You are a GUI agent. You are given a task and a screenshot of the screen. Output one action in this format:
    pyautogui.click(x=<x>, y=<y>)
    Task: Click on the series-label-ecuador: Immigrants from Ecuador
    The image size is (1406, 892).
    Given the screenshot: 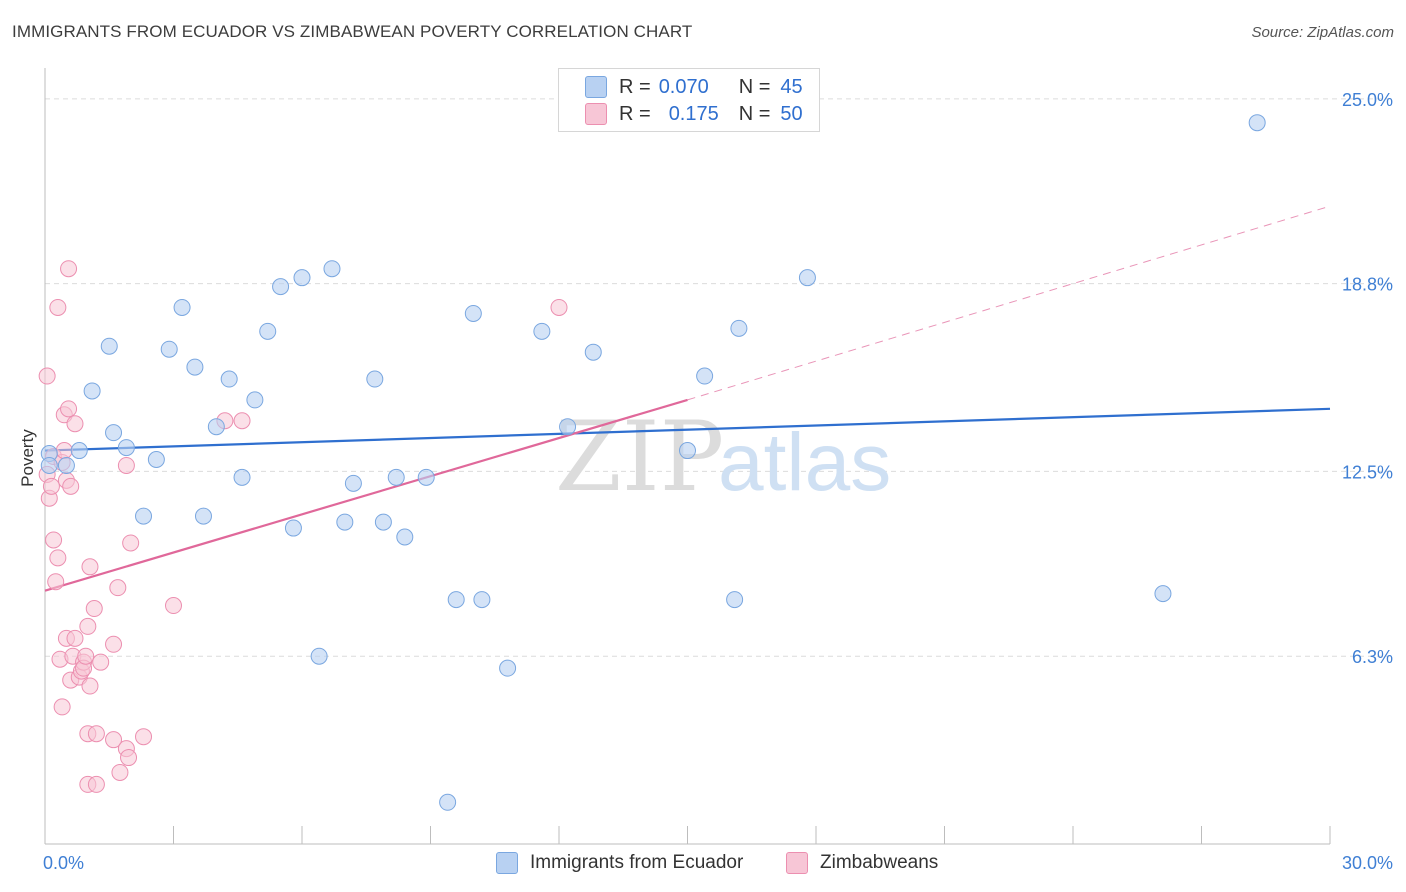 What is the action you would take?
    pyautogui.click(x=637, y=862)
    